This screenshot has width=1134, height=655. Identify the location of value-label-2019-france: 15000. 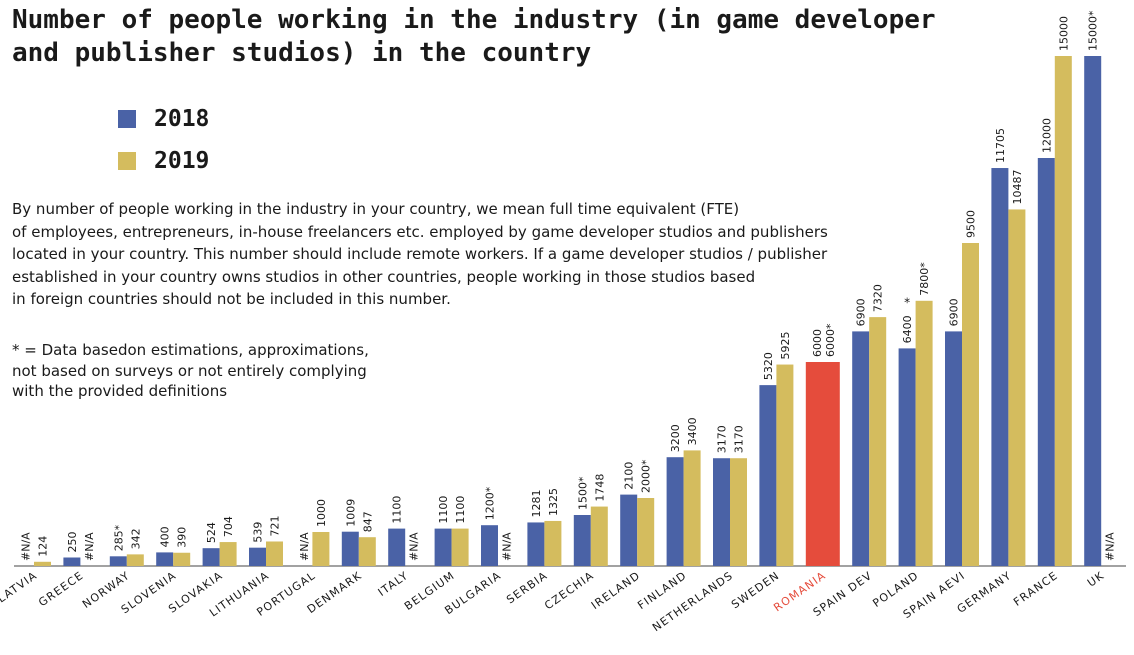
(1063, 33).